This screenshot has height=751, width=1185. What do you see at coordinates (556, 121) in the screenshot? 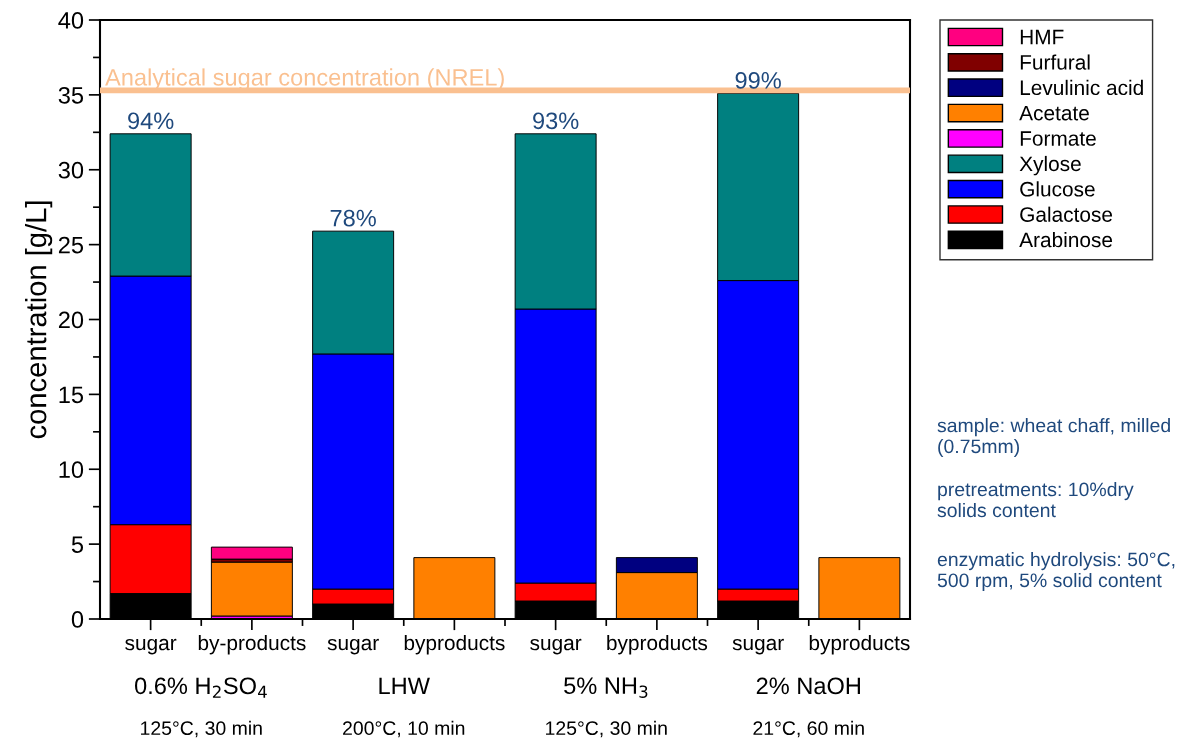
I see `annotation: 93%` at bounding box center [556, 121].